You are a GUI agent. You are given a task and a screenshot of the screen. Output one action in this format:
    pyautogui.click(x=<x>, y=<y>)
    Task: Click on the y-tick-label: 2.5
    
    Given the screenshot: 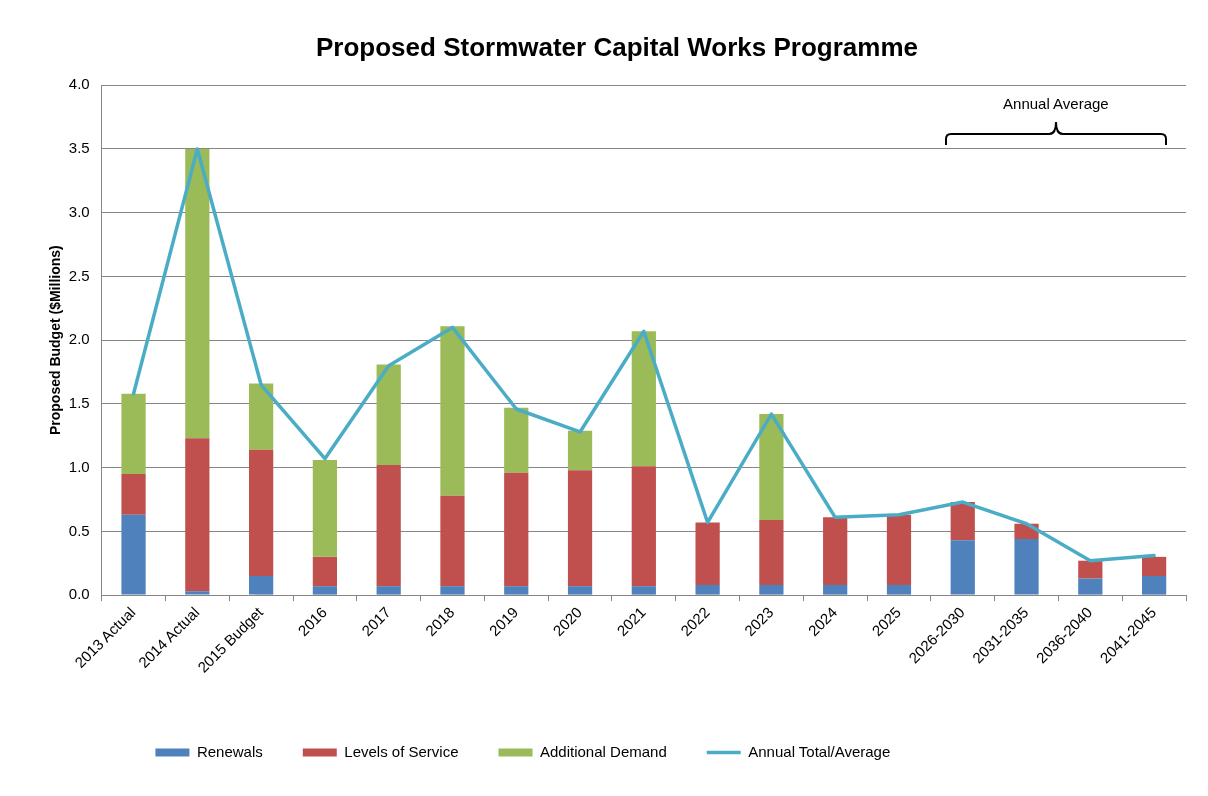 What is the action you would take?
    pyautogui.click(x=79, y=275)
    